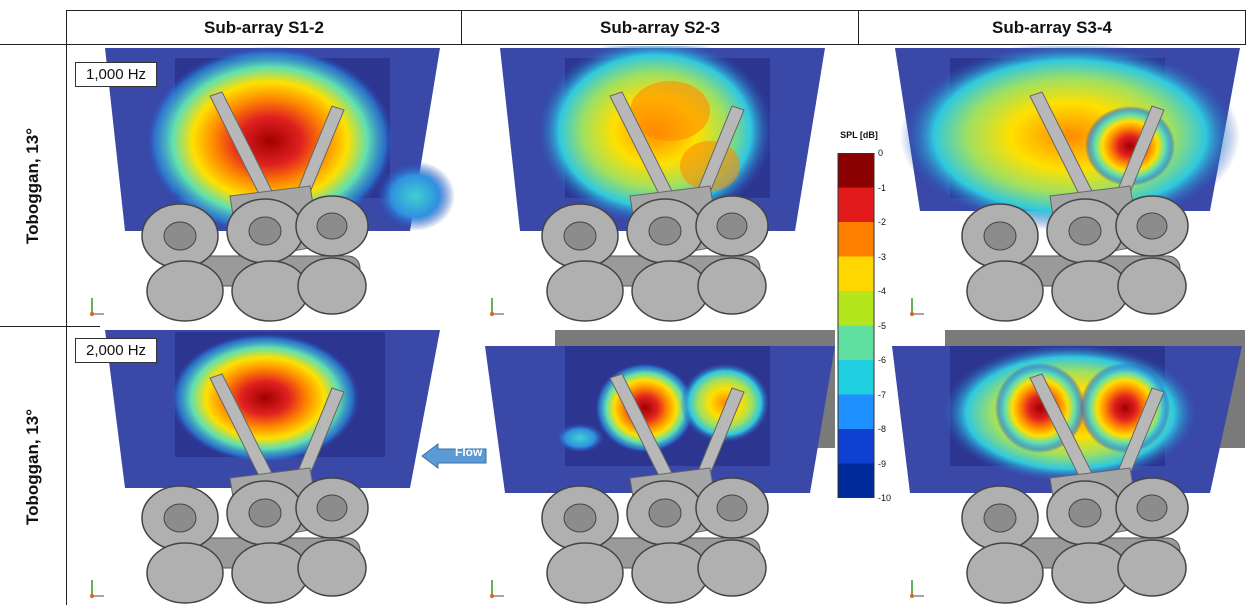 Image resolution: width=1255 pixels, height=605 pixels. Describe the element at coordinates (656, 10) in the screenshot. I see `table-top-border` at that location.